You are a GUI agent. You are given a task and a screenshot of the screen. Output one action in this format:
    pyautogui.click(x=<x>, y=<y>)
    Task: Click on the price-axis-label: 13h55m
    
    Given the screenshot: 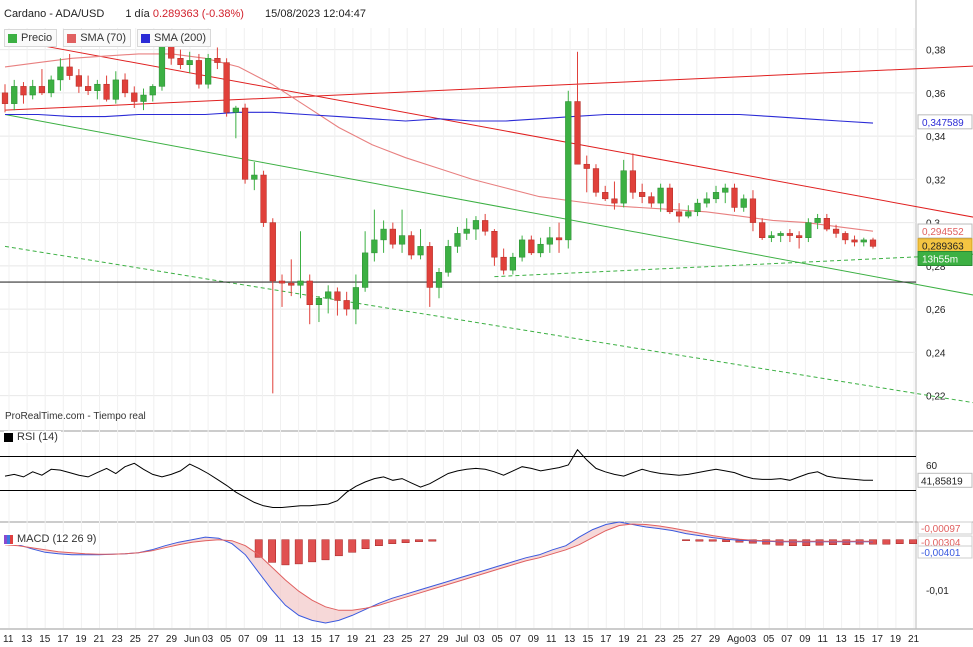 What is the action you would take?
    pyautogui.click(x=940, y=259)
    